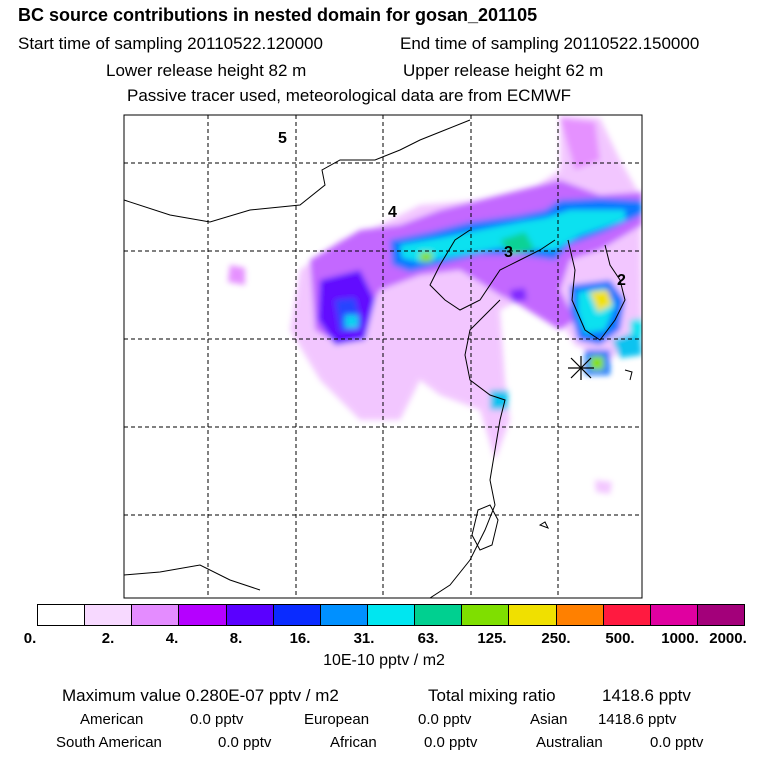 This screenshot has width=768, height=768. Describe the element at coordinates (581, 368) in the screenshot. I see `receptor-star-icon` at that location.